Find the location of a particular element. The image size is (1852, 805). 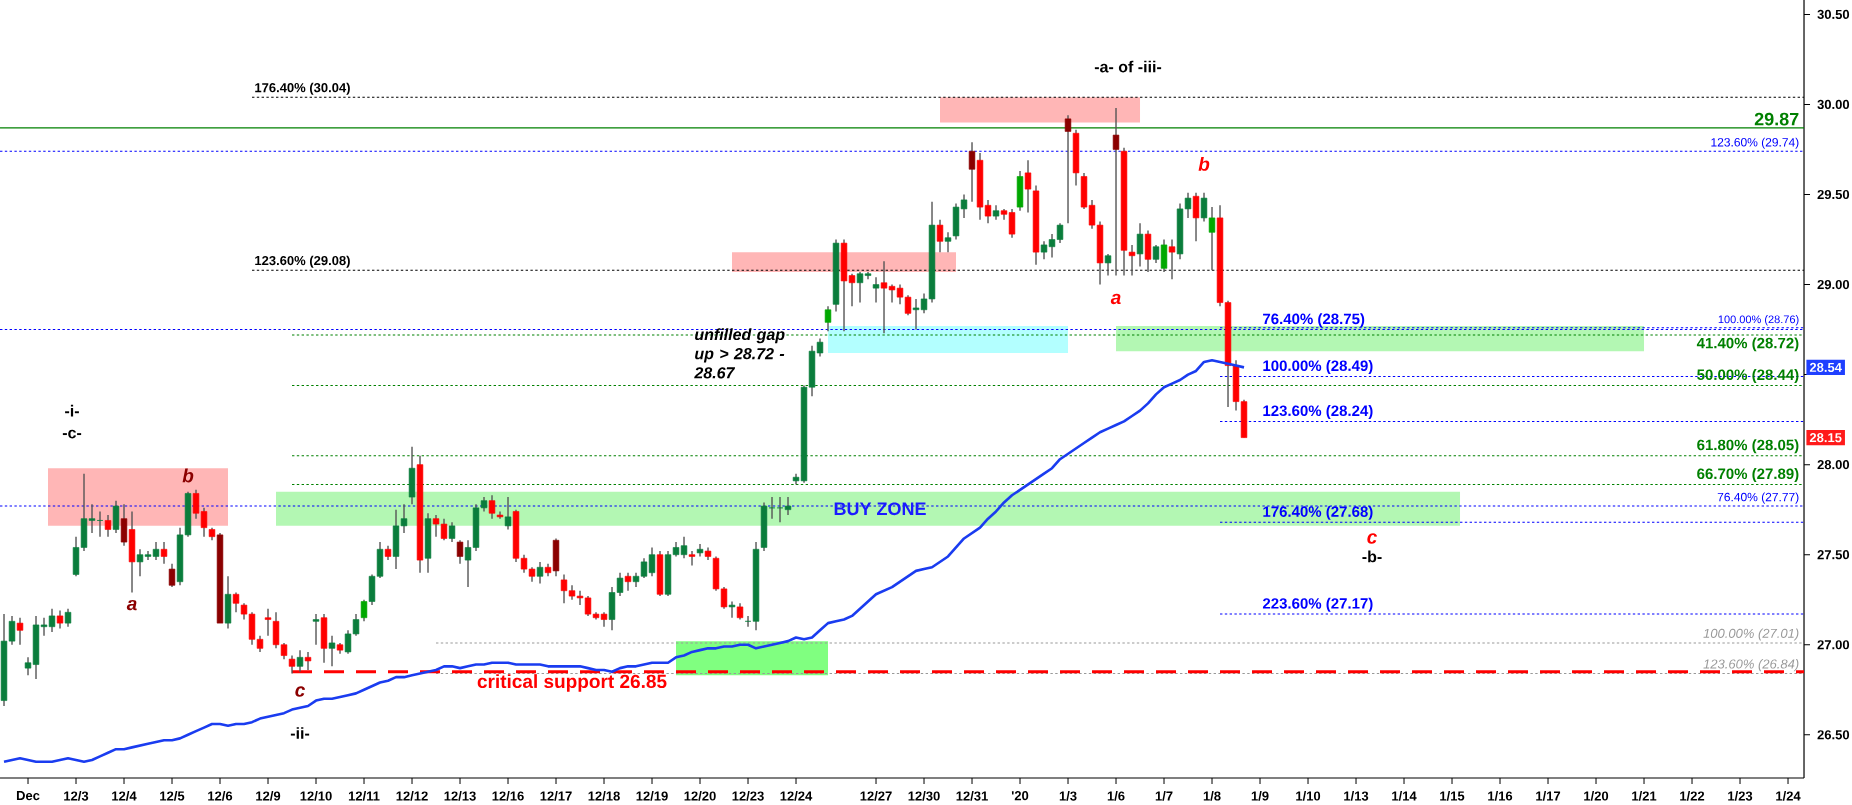

y-tick-label: 28.00 is located at coordinates (1833, 465).